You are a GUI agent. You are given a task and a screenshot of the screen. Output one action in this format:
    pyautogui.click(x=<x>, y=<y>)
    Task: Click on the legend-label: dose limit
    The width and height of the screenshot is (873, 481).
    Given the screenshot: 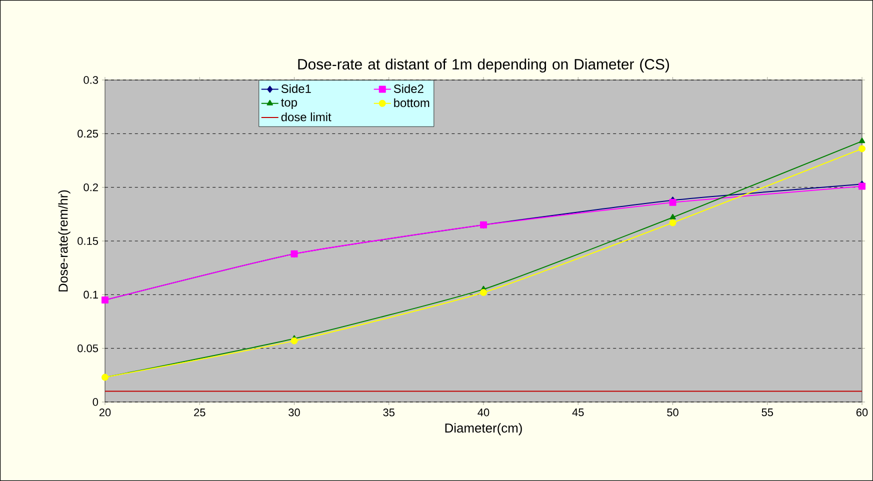 What is the action you would take?
    pyautogui.click(x=306, y=117)
    